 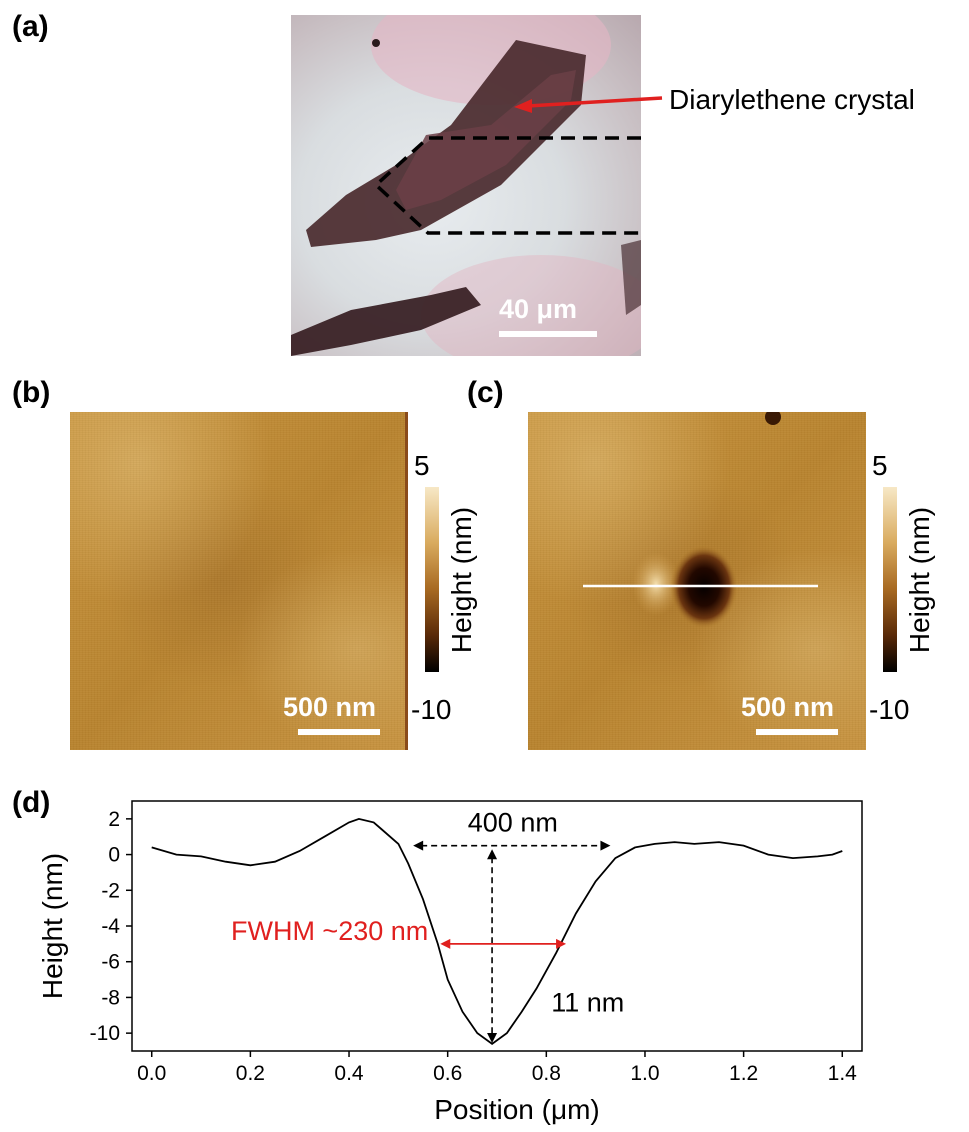 I want to click on scale-bar-a, so click(x=548, y=334).